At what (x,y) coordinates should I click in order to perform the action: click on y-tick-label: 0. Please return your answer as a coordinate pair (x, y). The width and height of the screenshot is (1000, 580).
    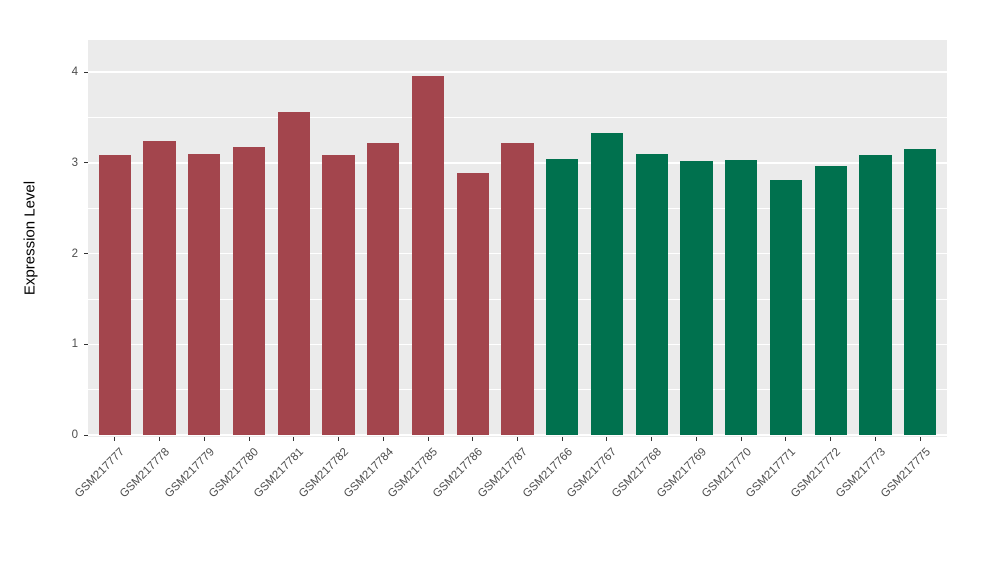
    Looking at the image, I should click on (74, 435).